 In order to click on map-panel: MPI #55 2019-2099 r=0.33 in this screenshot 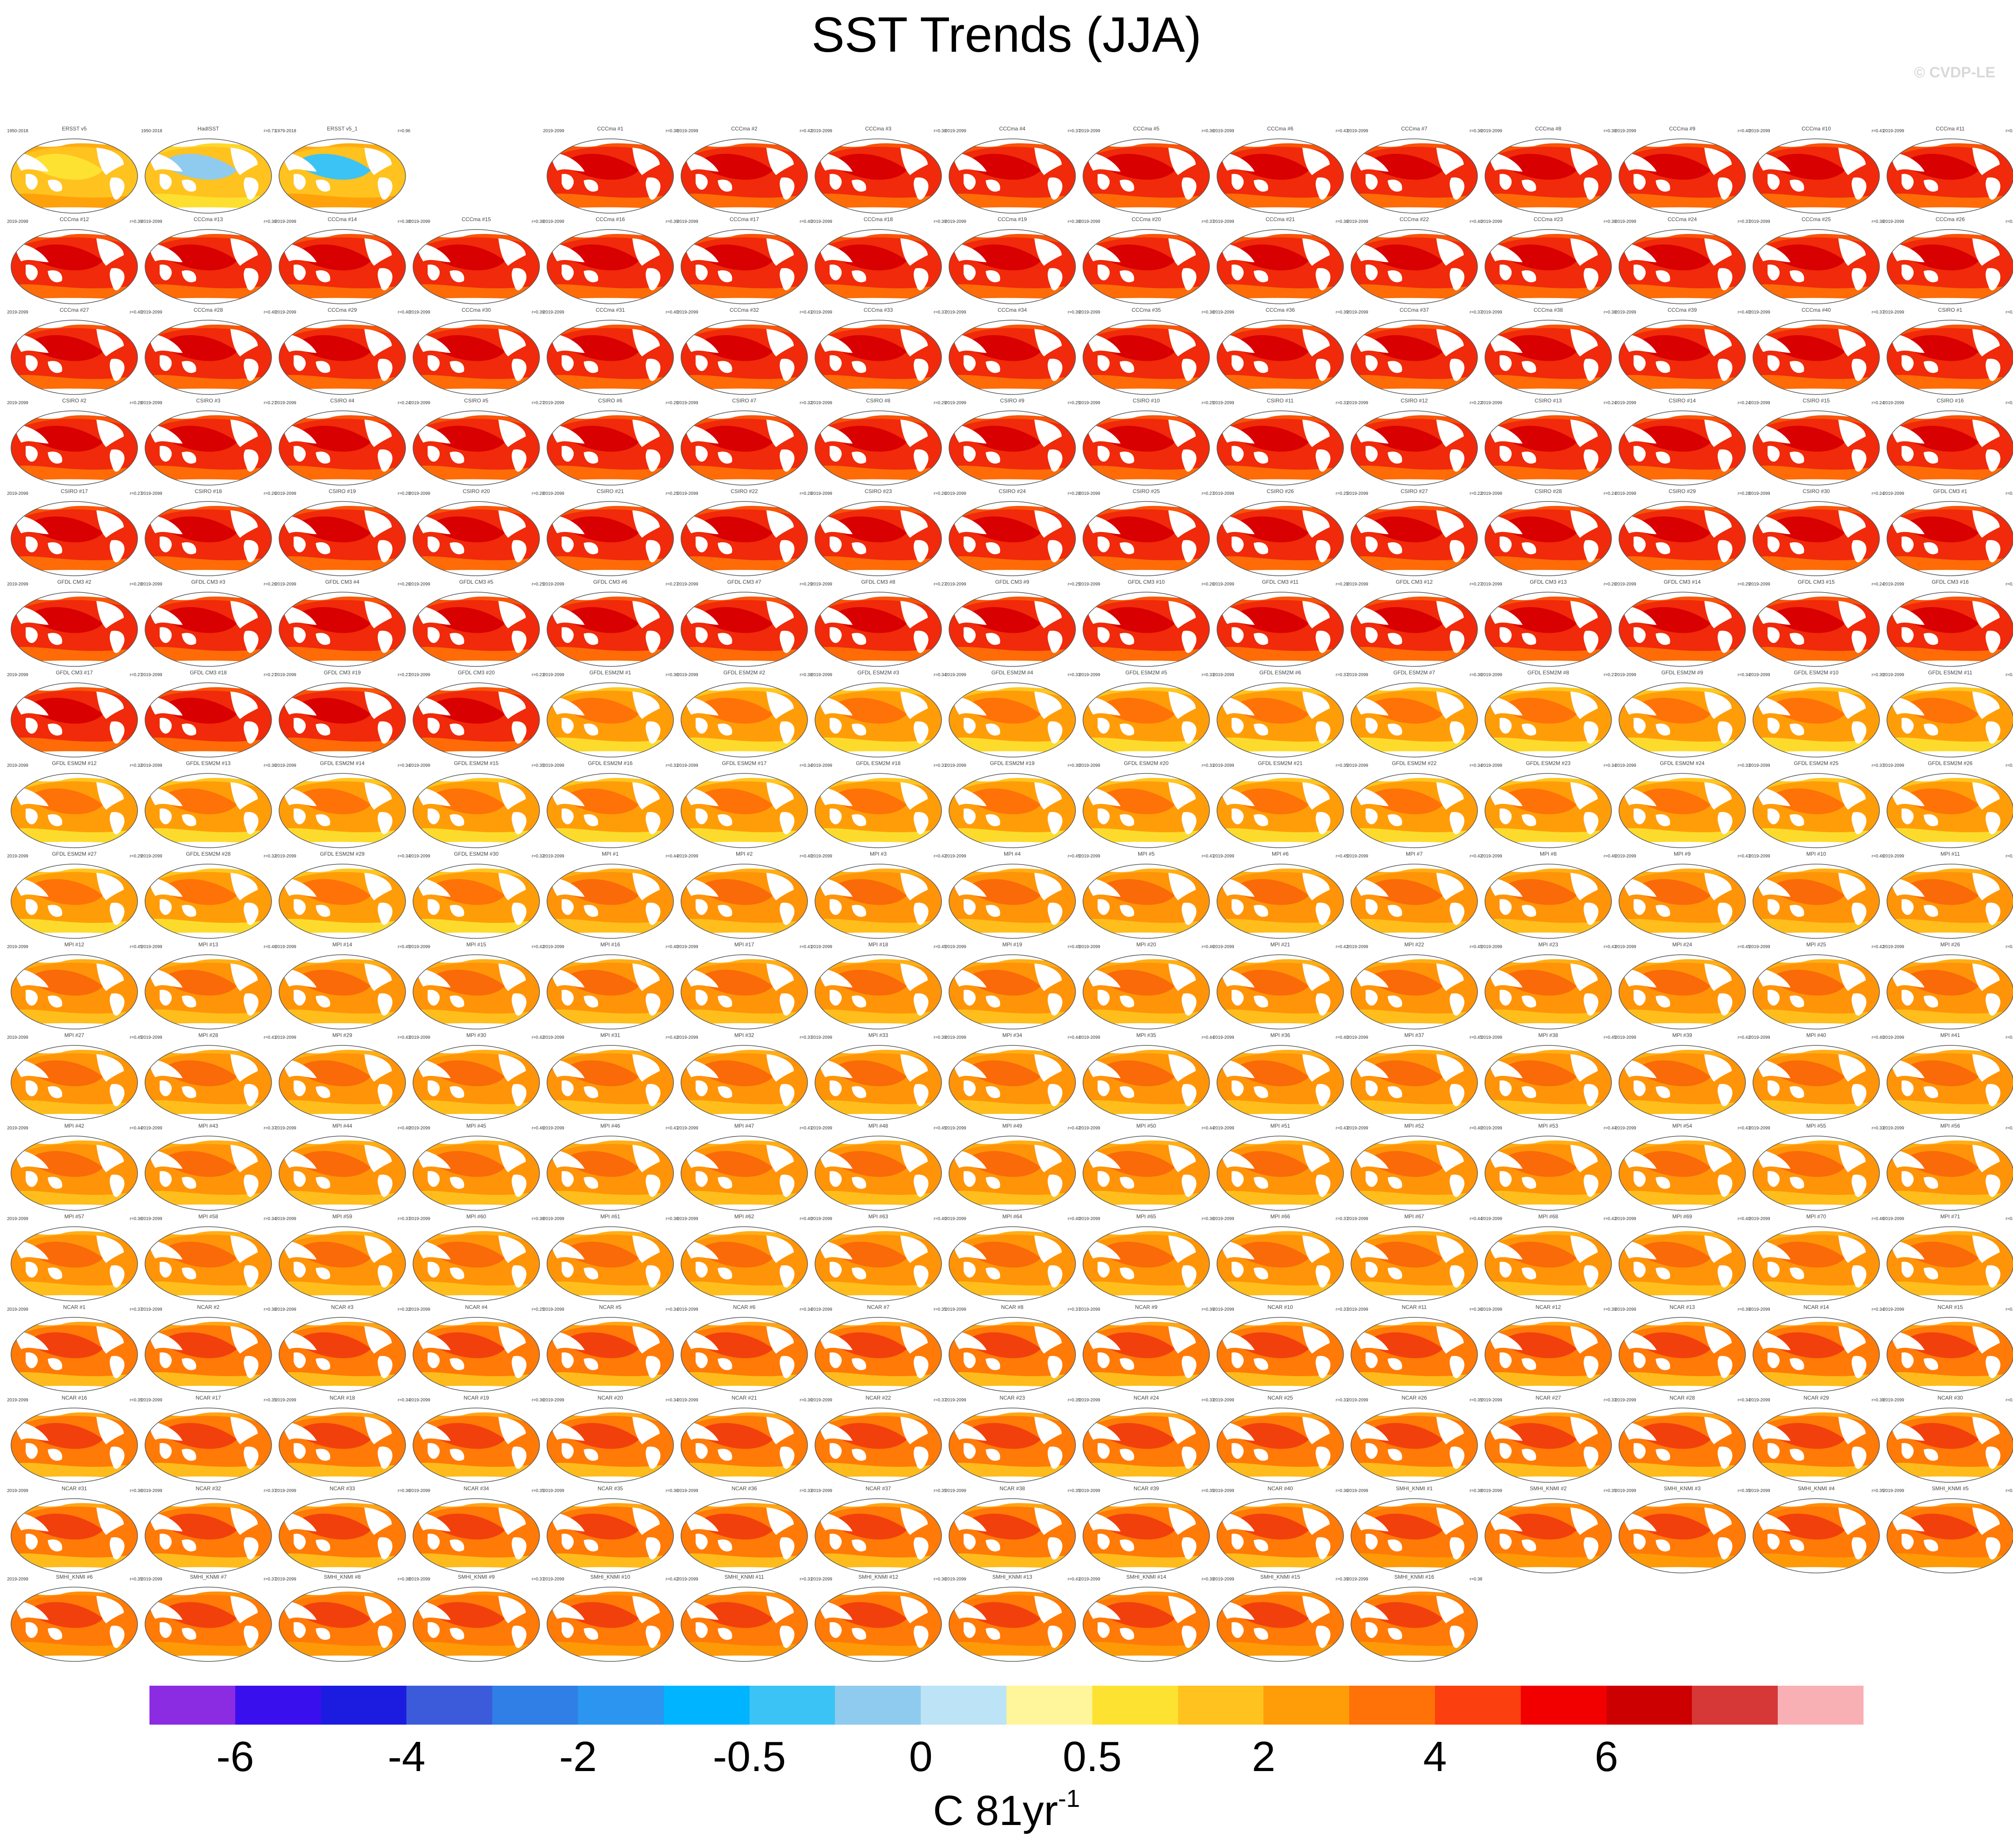, I will do `click(1816, 1168)`.